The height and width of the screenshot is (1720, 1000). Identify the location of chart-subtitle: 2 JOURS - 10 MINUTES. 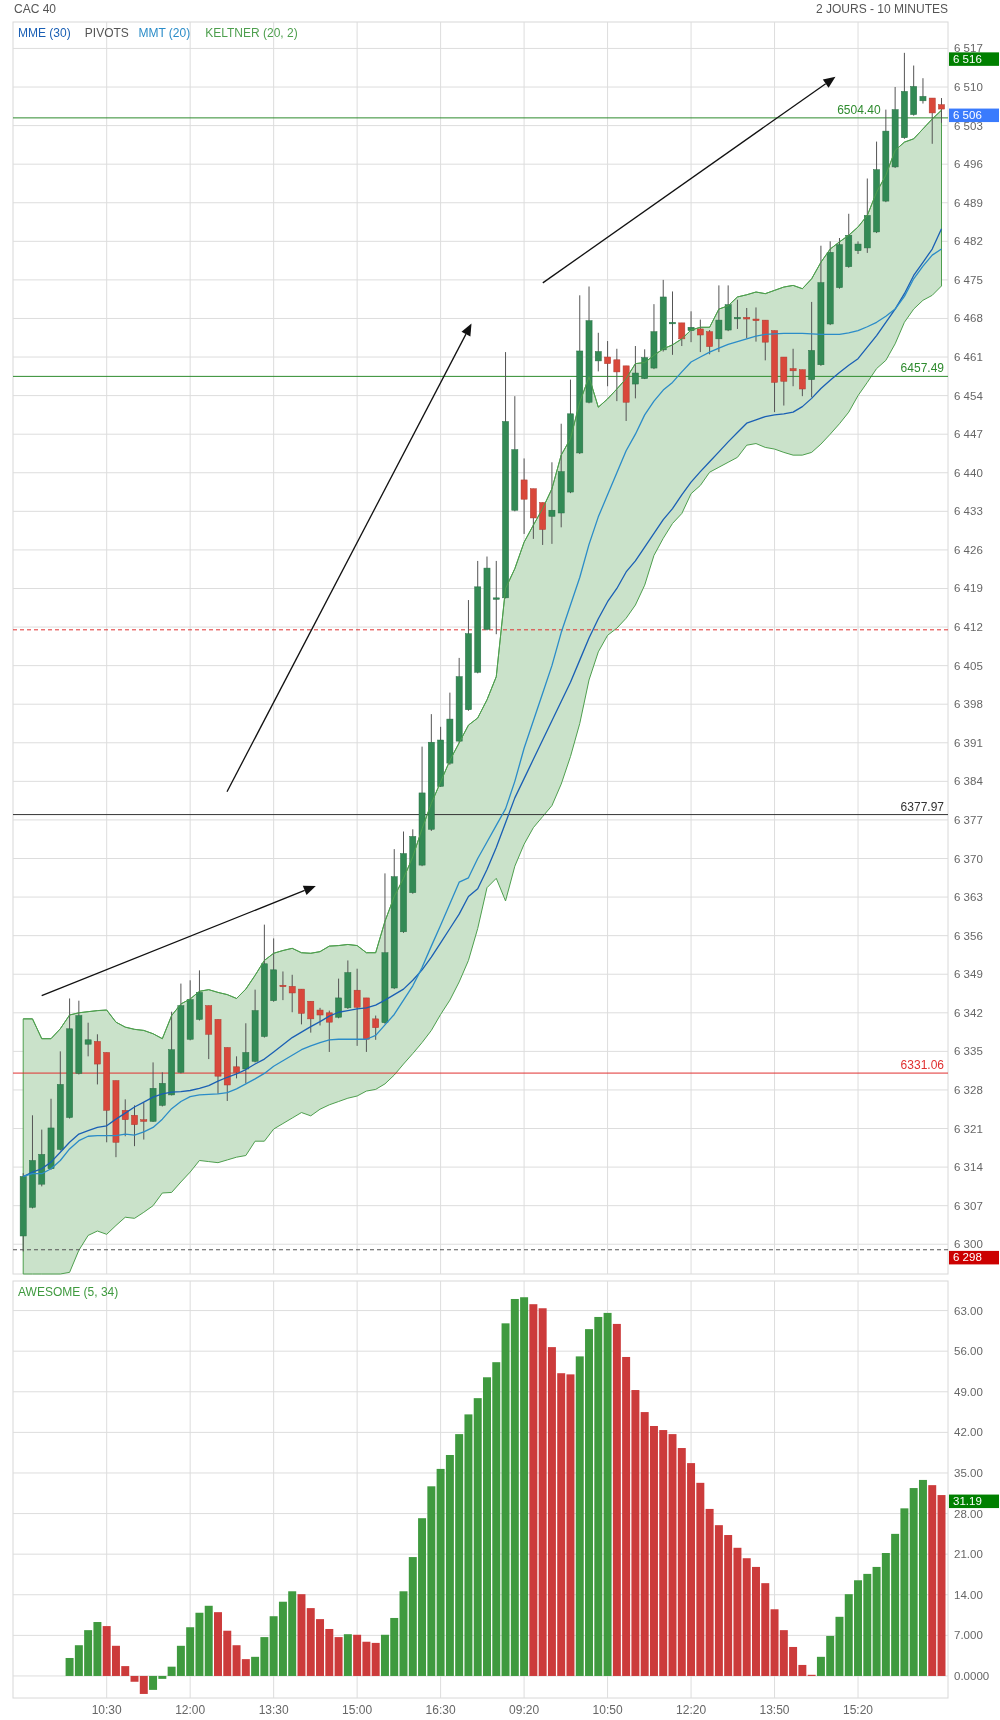
(881, 9).